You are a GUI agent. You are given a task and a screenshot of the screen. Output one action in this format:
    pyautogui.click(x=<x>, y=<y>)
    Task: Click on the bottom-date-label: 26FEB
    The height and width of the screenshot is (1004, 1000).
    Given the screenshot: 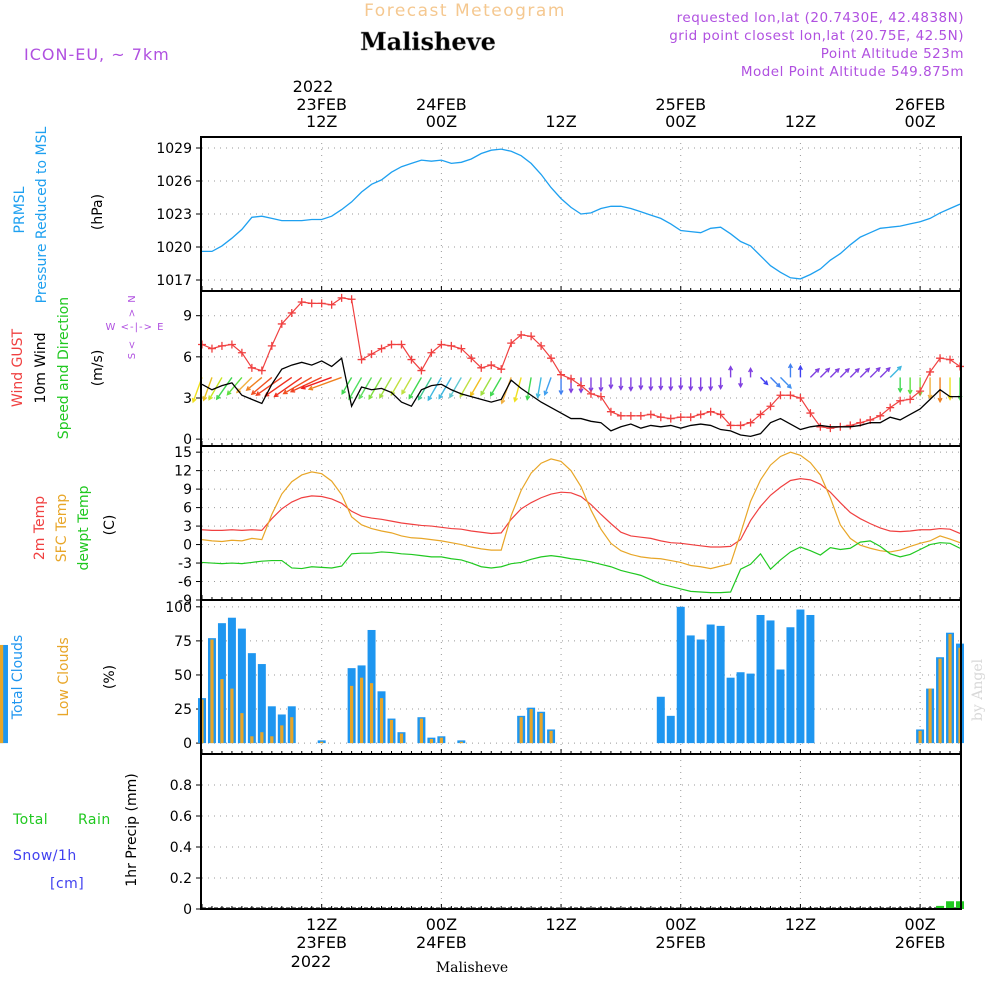 What is the action you would take?
    pyautogui.click(x=920, y=942)
    